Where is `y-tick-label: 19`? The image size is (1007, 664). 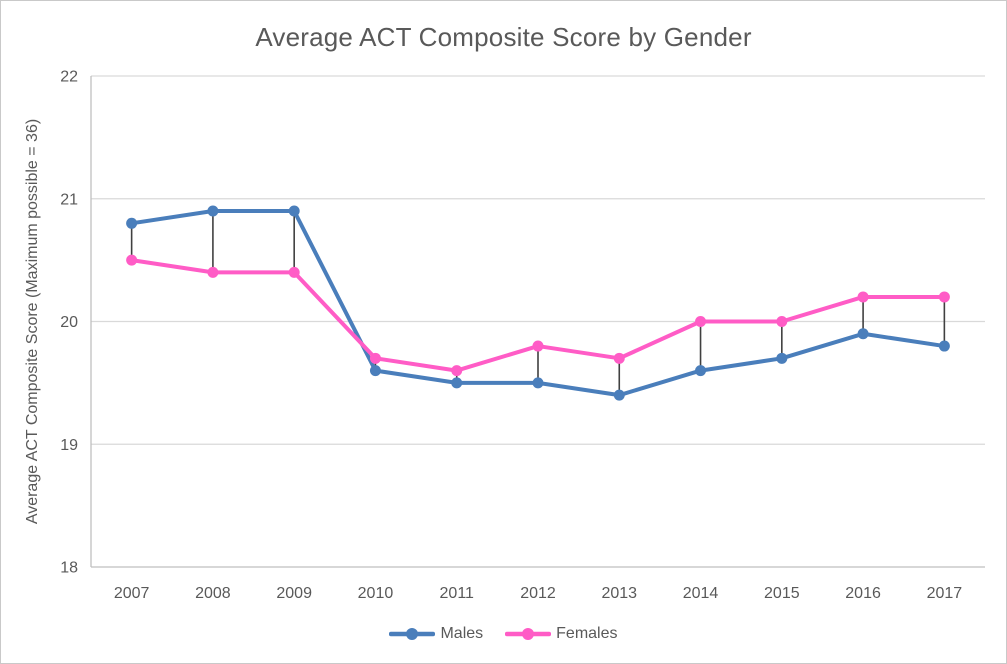
y-tick-label: 19 is located at coordinates (69, 445).